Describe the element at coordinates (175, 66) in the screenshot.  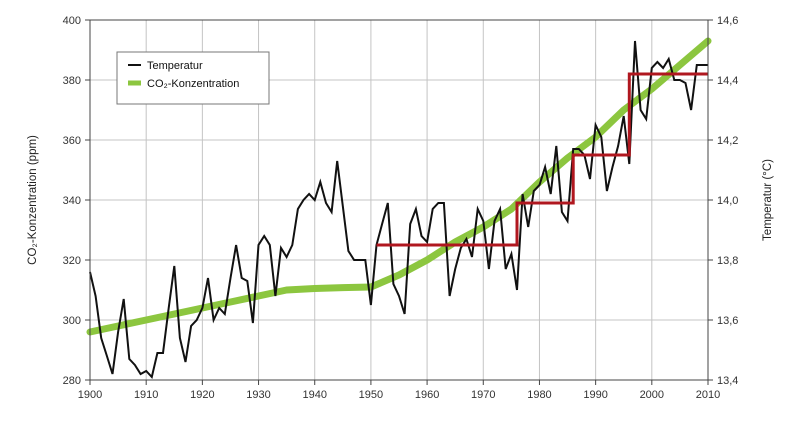
I see `legend-label: Temperatur` at that location.